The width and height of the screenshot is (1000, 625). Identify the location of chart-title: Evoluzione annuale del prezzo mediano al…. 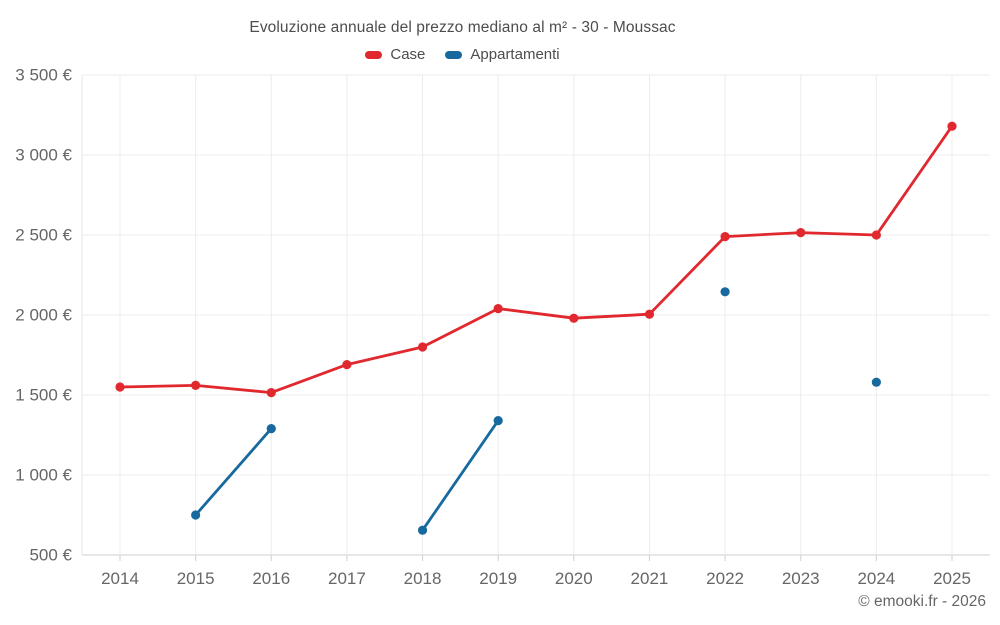
(462, 27).